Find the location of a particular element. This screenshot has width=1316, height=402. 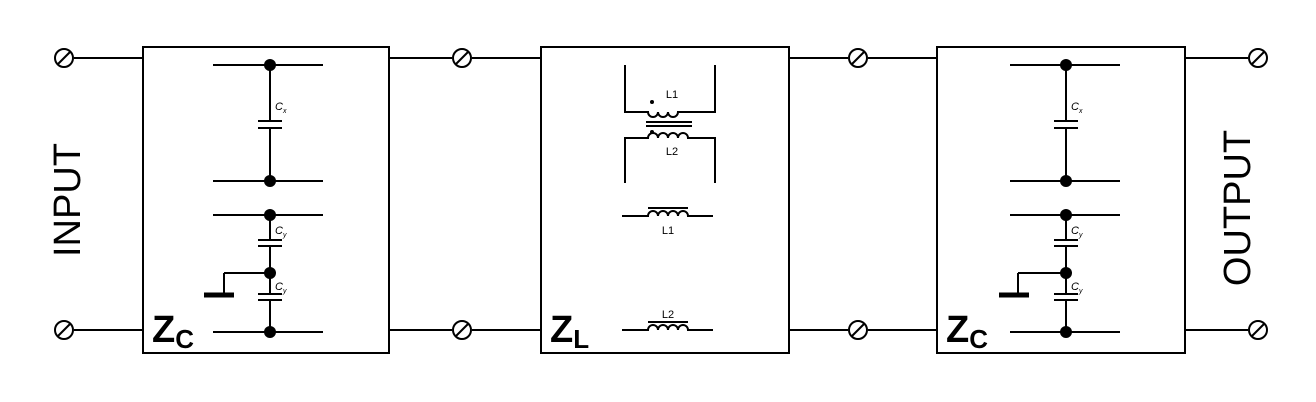

cy-label-right-2: Cy is located at coordinates (1077, 288).